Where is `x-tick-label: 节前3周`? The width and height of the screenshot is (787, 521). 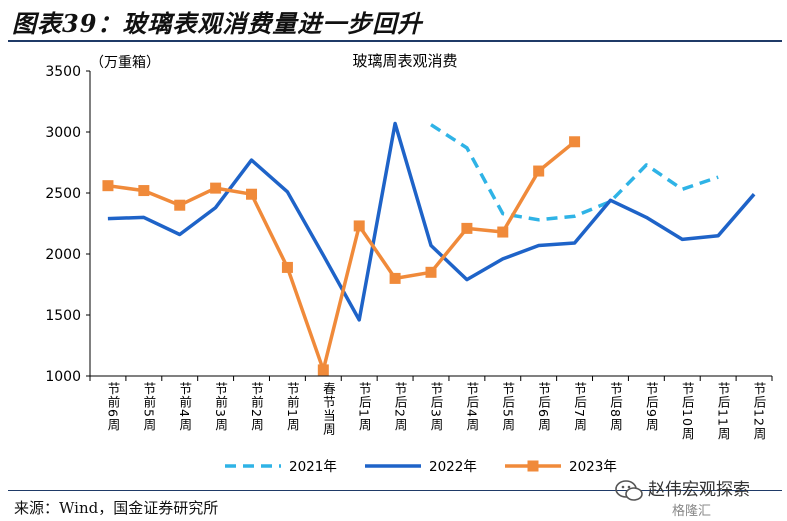
x-tick-label: 节前3周 is located at coordinates (220, 406).